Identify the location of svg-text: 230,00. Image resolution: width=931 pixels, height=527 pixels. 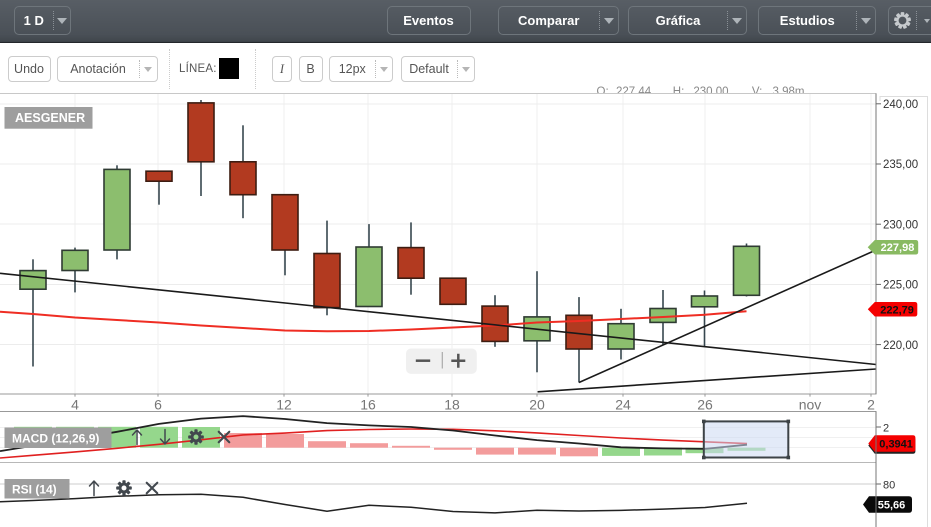
(900, 225).